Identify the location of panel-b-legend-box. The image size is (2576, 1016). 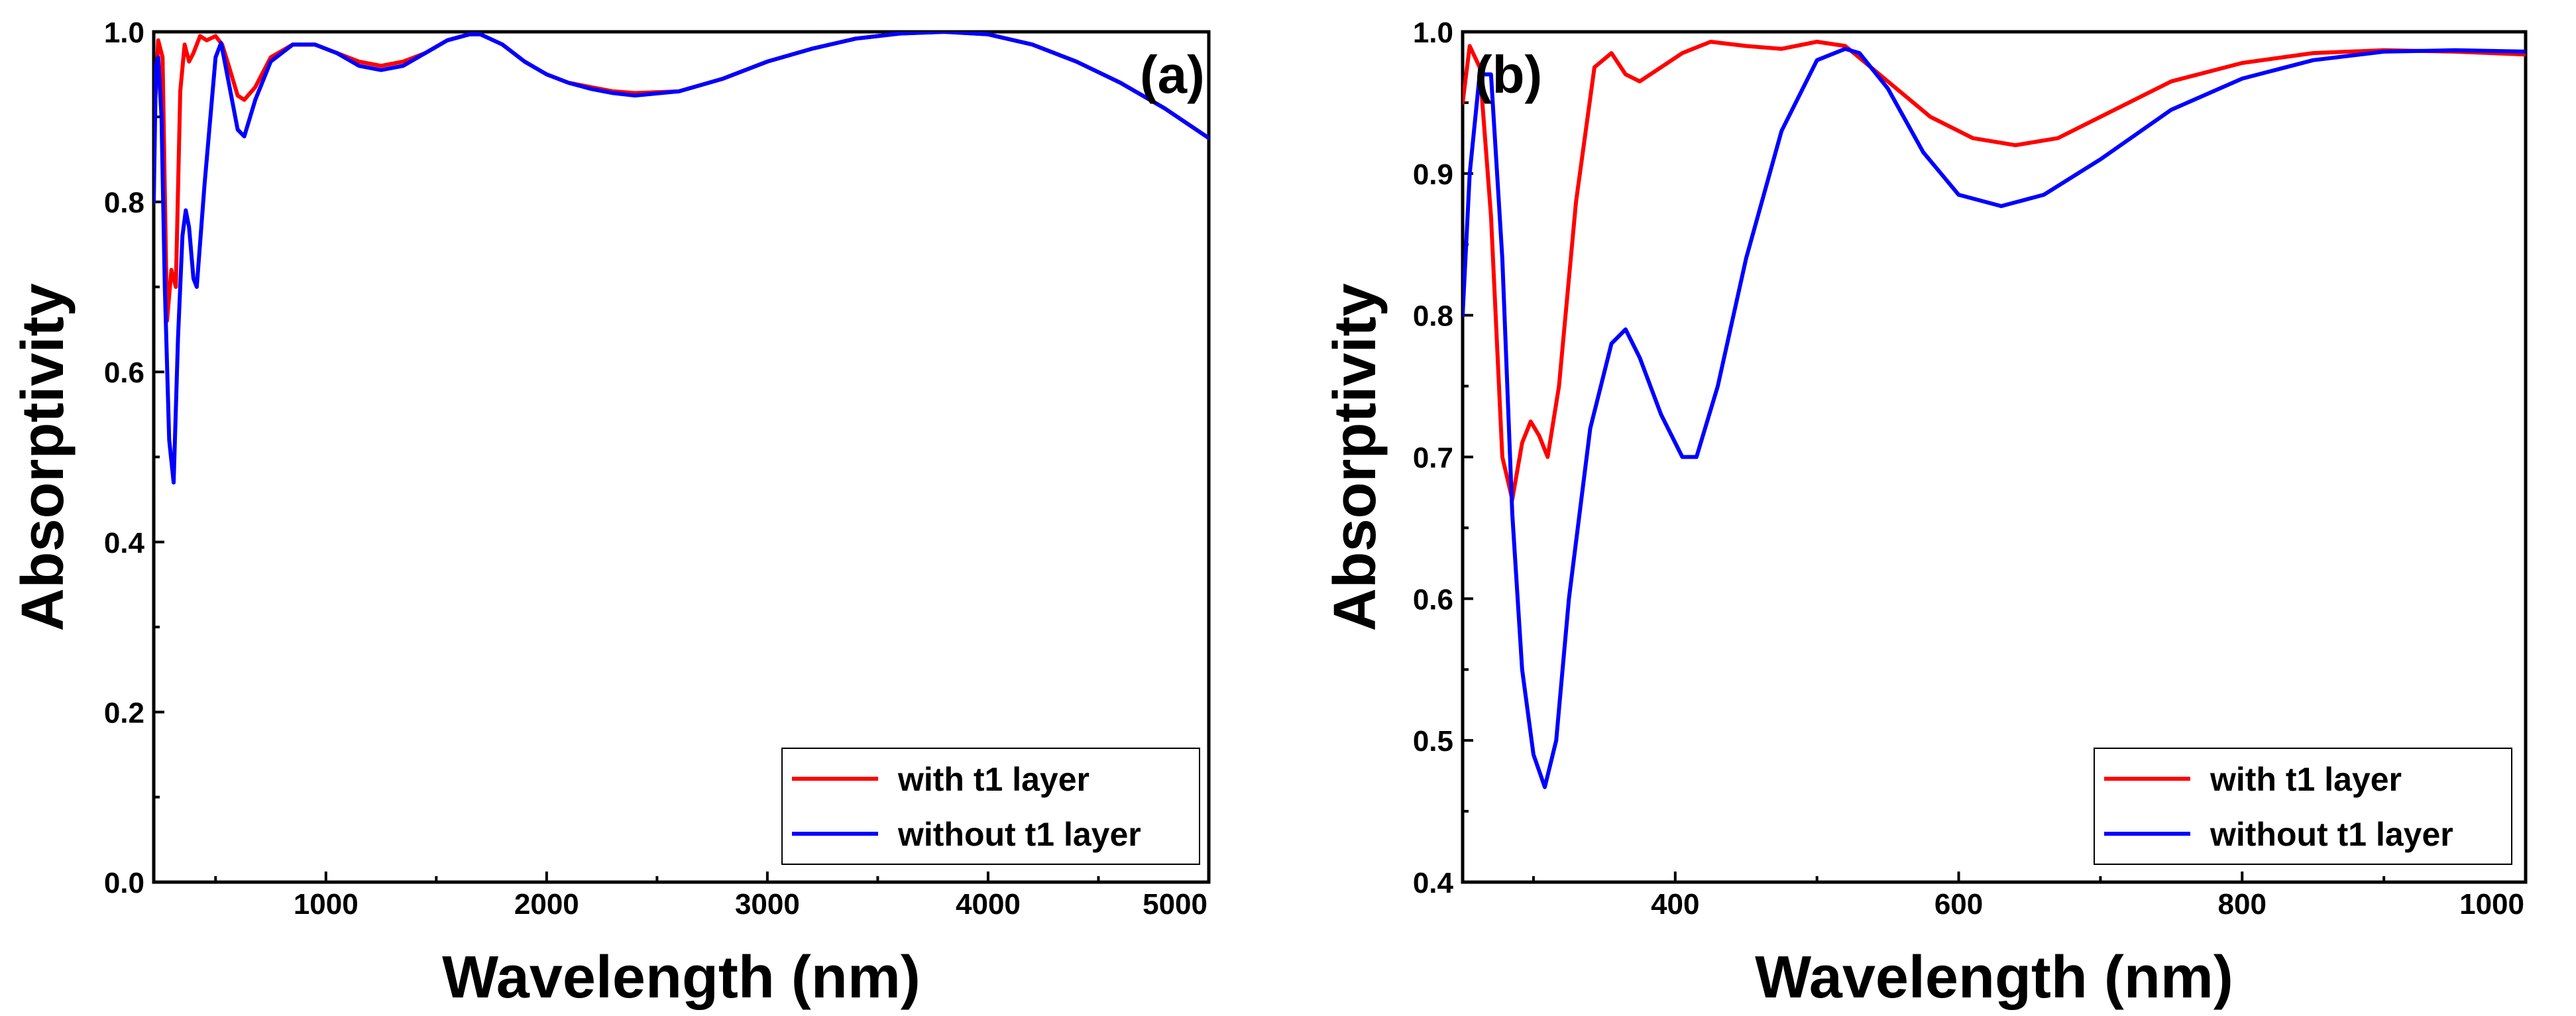
(2303, 806).